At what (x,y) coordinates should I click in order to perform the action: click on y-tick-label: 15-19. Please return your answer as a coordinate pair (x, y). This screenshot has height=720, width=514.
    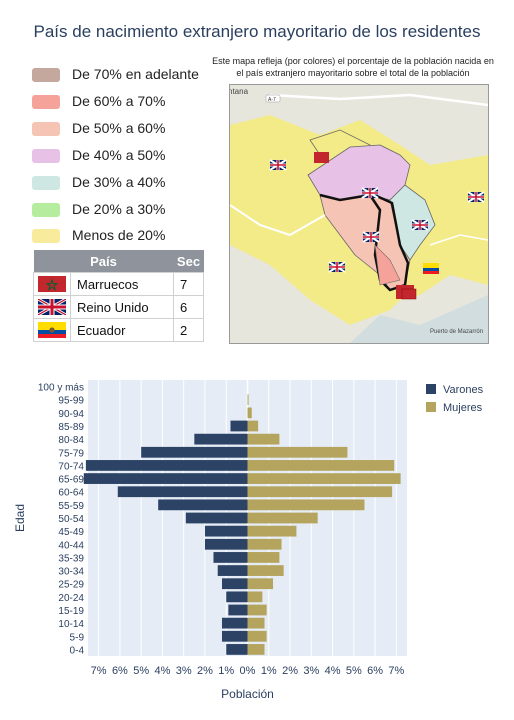
    Looking at the image, I should click on (71, 611).